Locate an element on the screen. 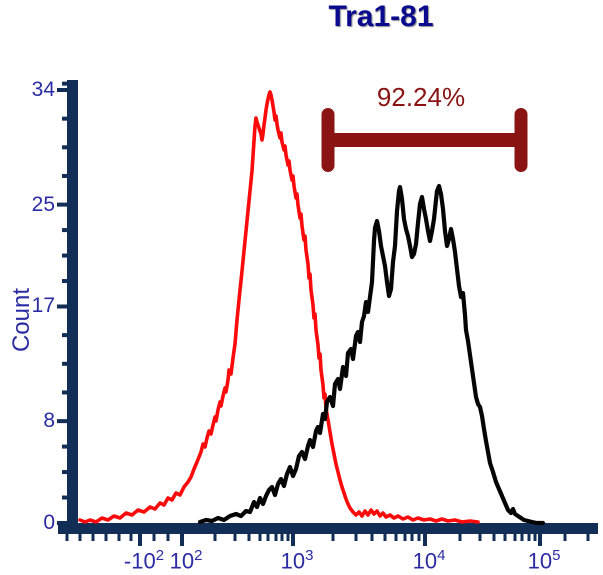 The image size is (603, 575). y-tick-label: 17 is located at coordinates (43, 306).